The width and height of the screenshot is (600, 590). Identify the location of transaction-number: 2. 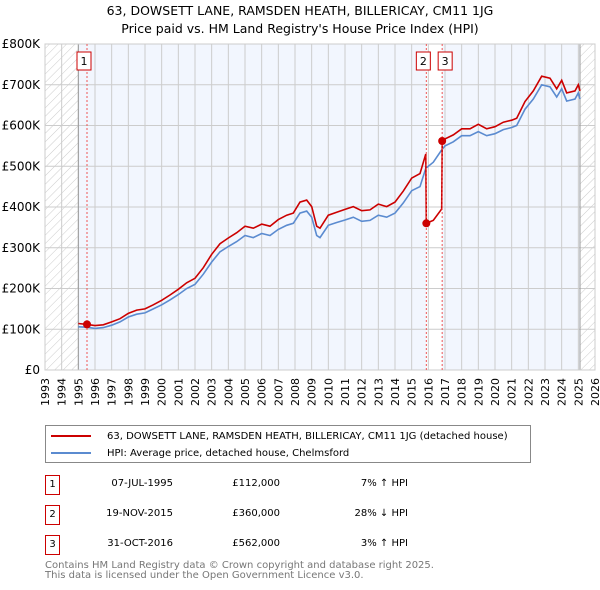
(52, 515).